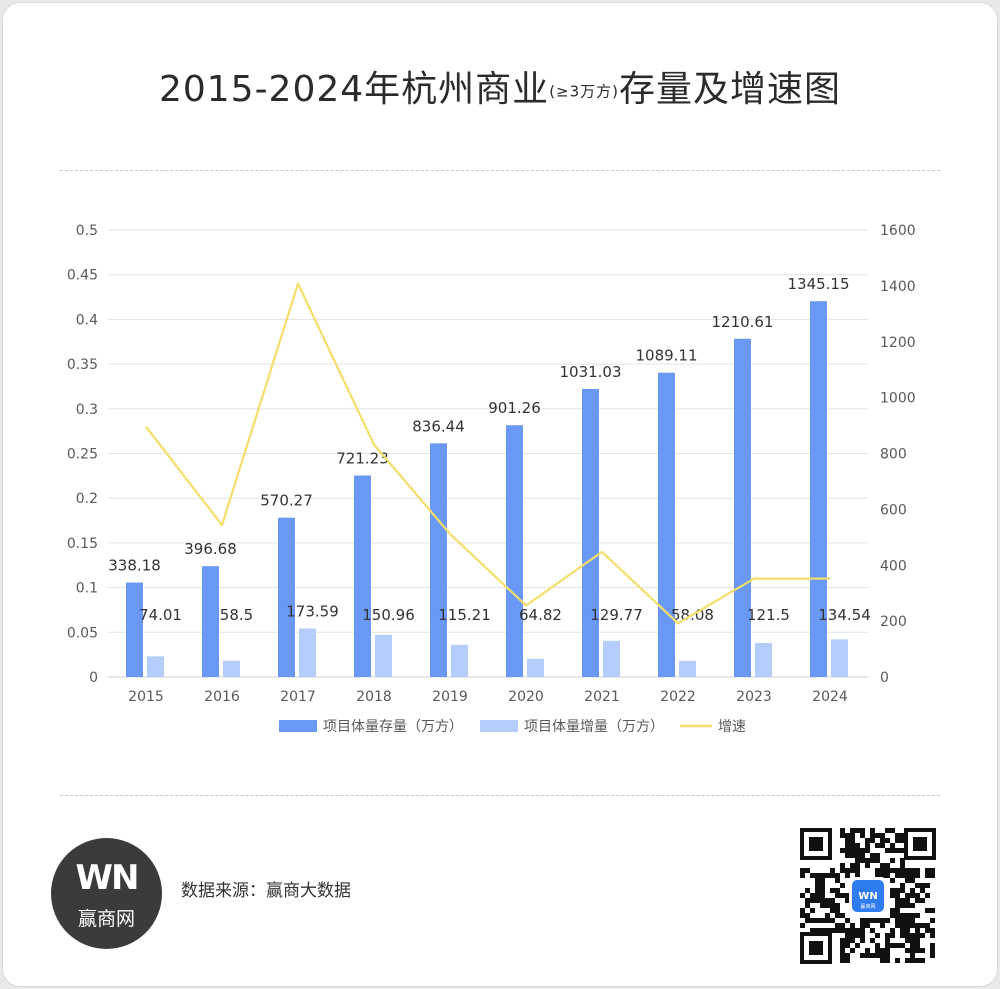 The width and height of the screenshot is (1000, 989). What do you see at coordinates (666, 356) in the screenshot?
I see `bar-stock-label: 1089.11` at bounding box center [666, 356].